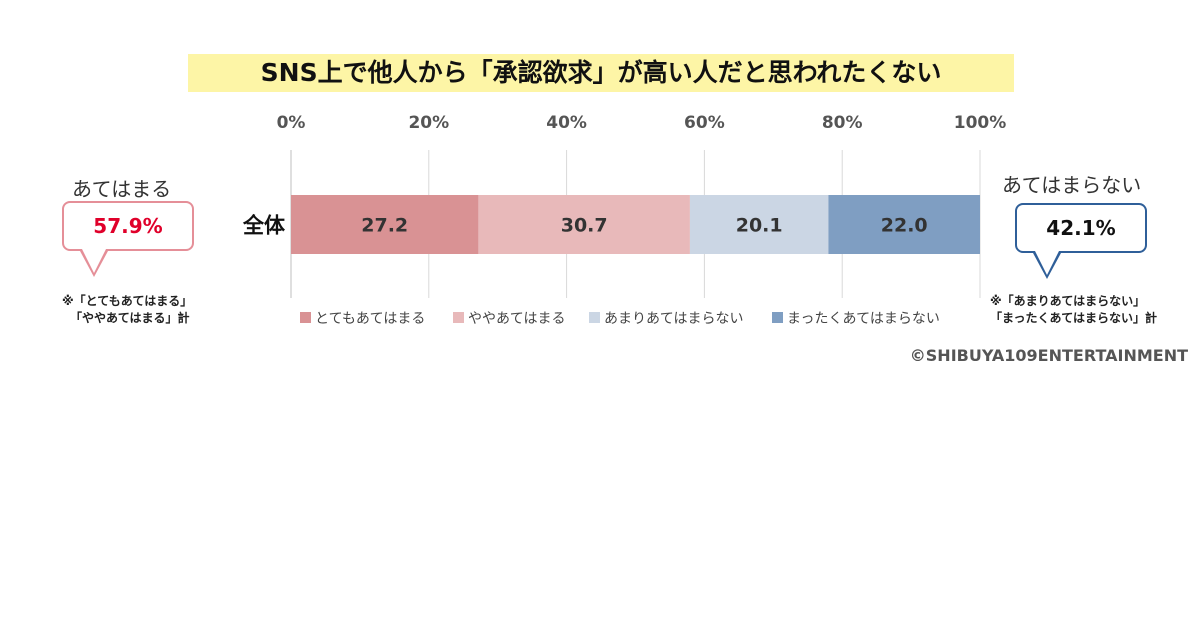  What do you see at coordinates (1068, 301) in the screenshot?
I see `right-summary-note-line1: ※「あまりあてはまらない」` at bounding box center [1068, 301].